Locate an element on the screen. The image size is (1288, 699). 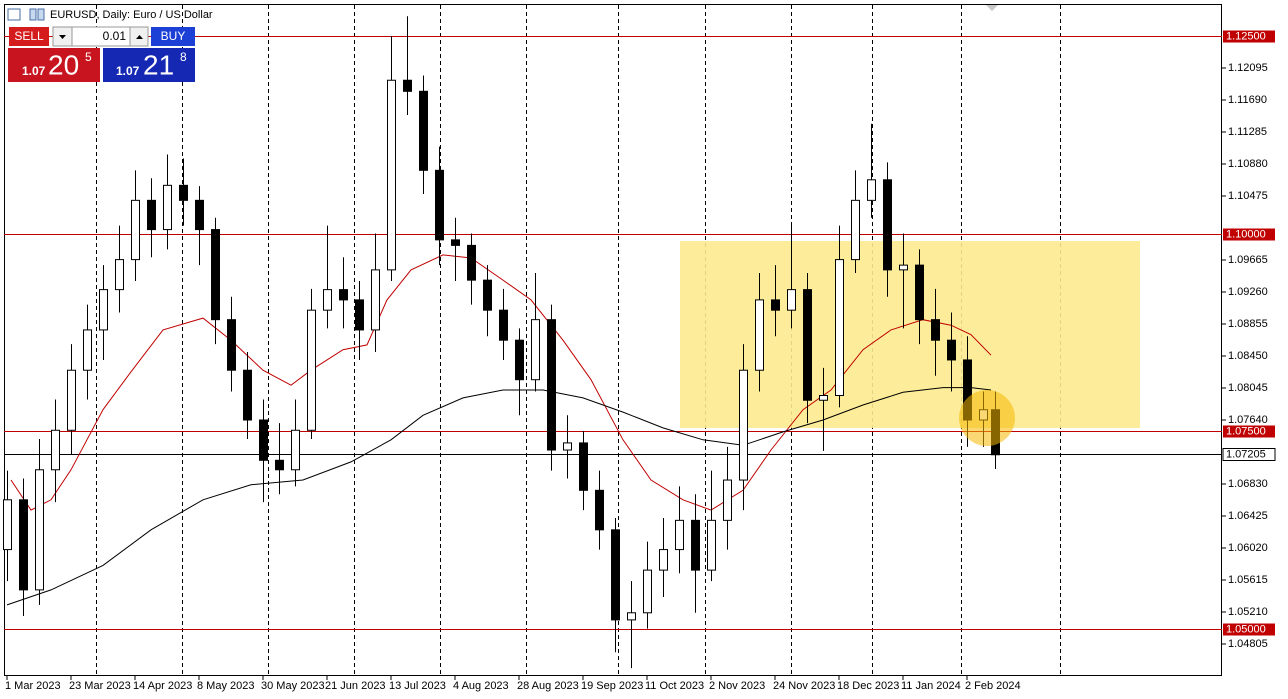
x-tick-label: 2 Nov 2023 is located at coordinates (737, 686).